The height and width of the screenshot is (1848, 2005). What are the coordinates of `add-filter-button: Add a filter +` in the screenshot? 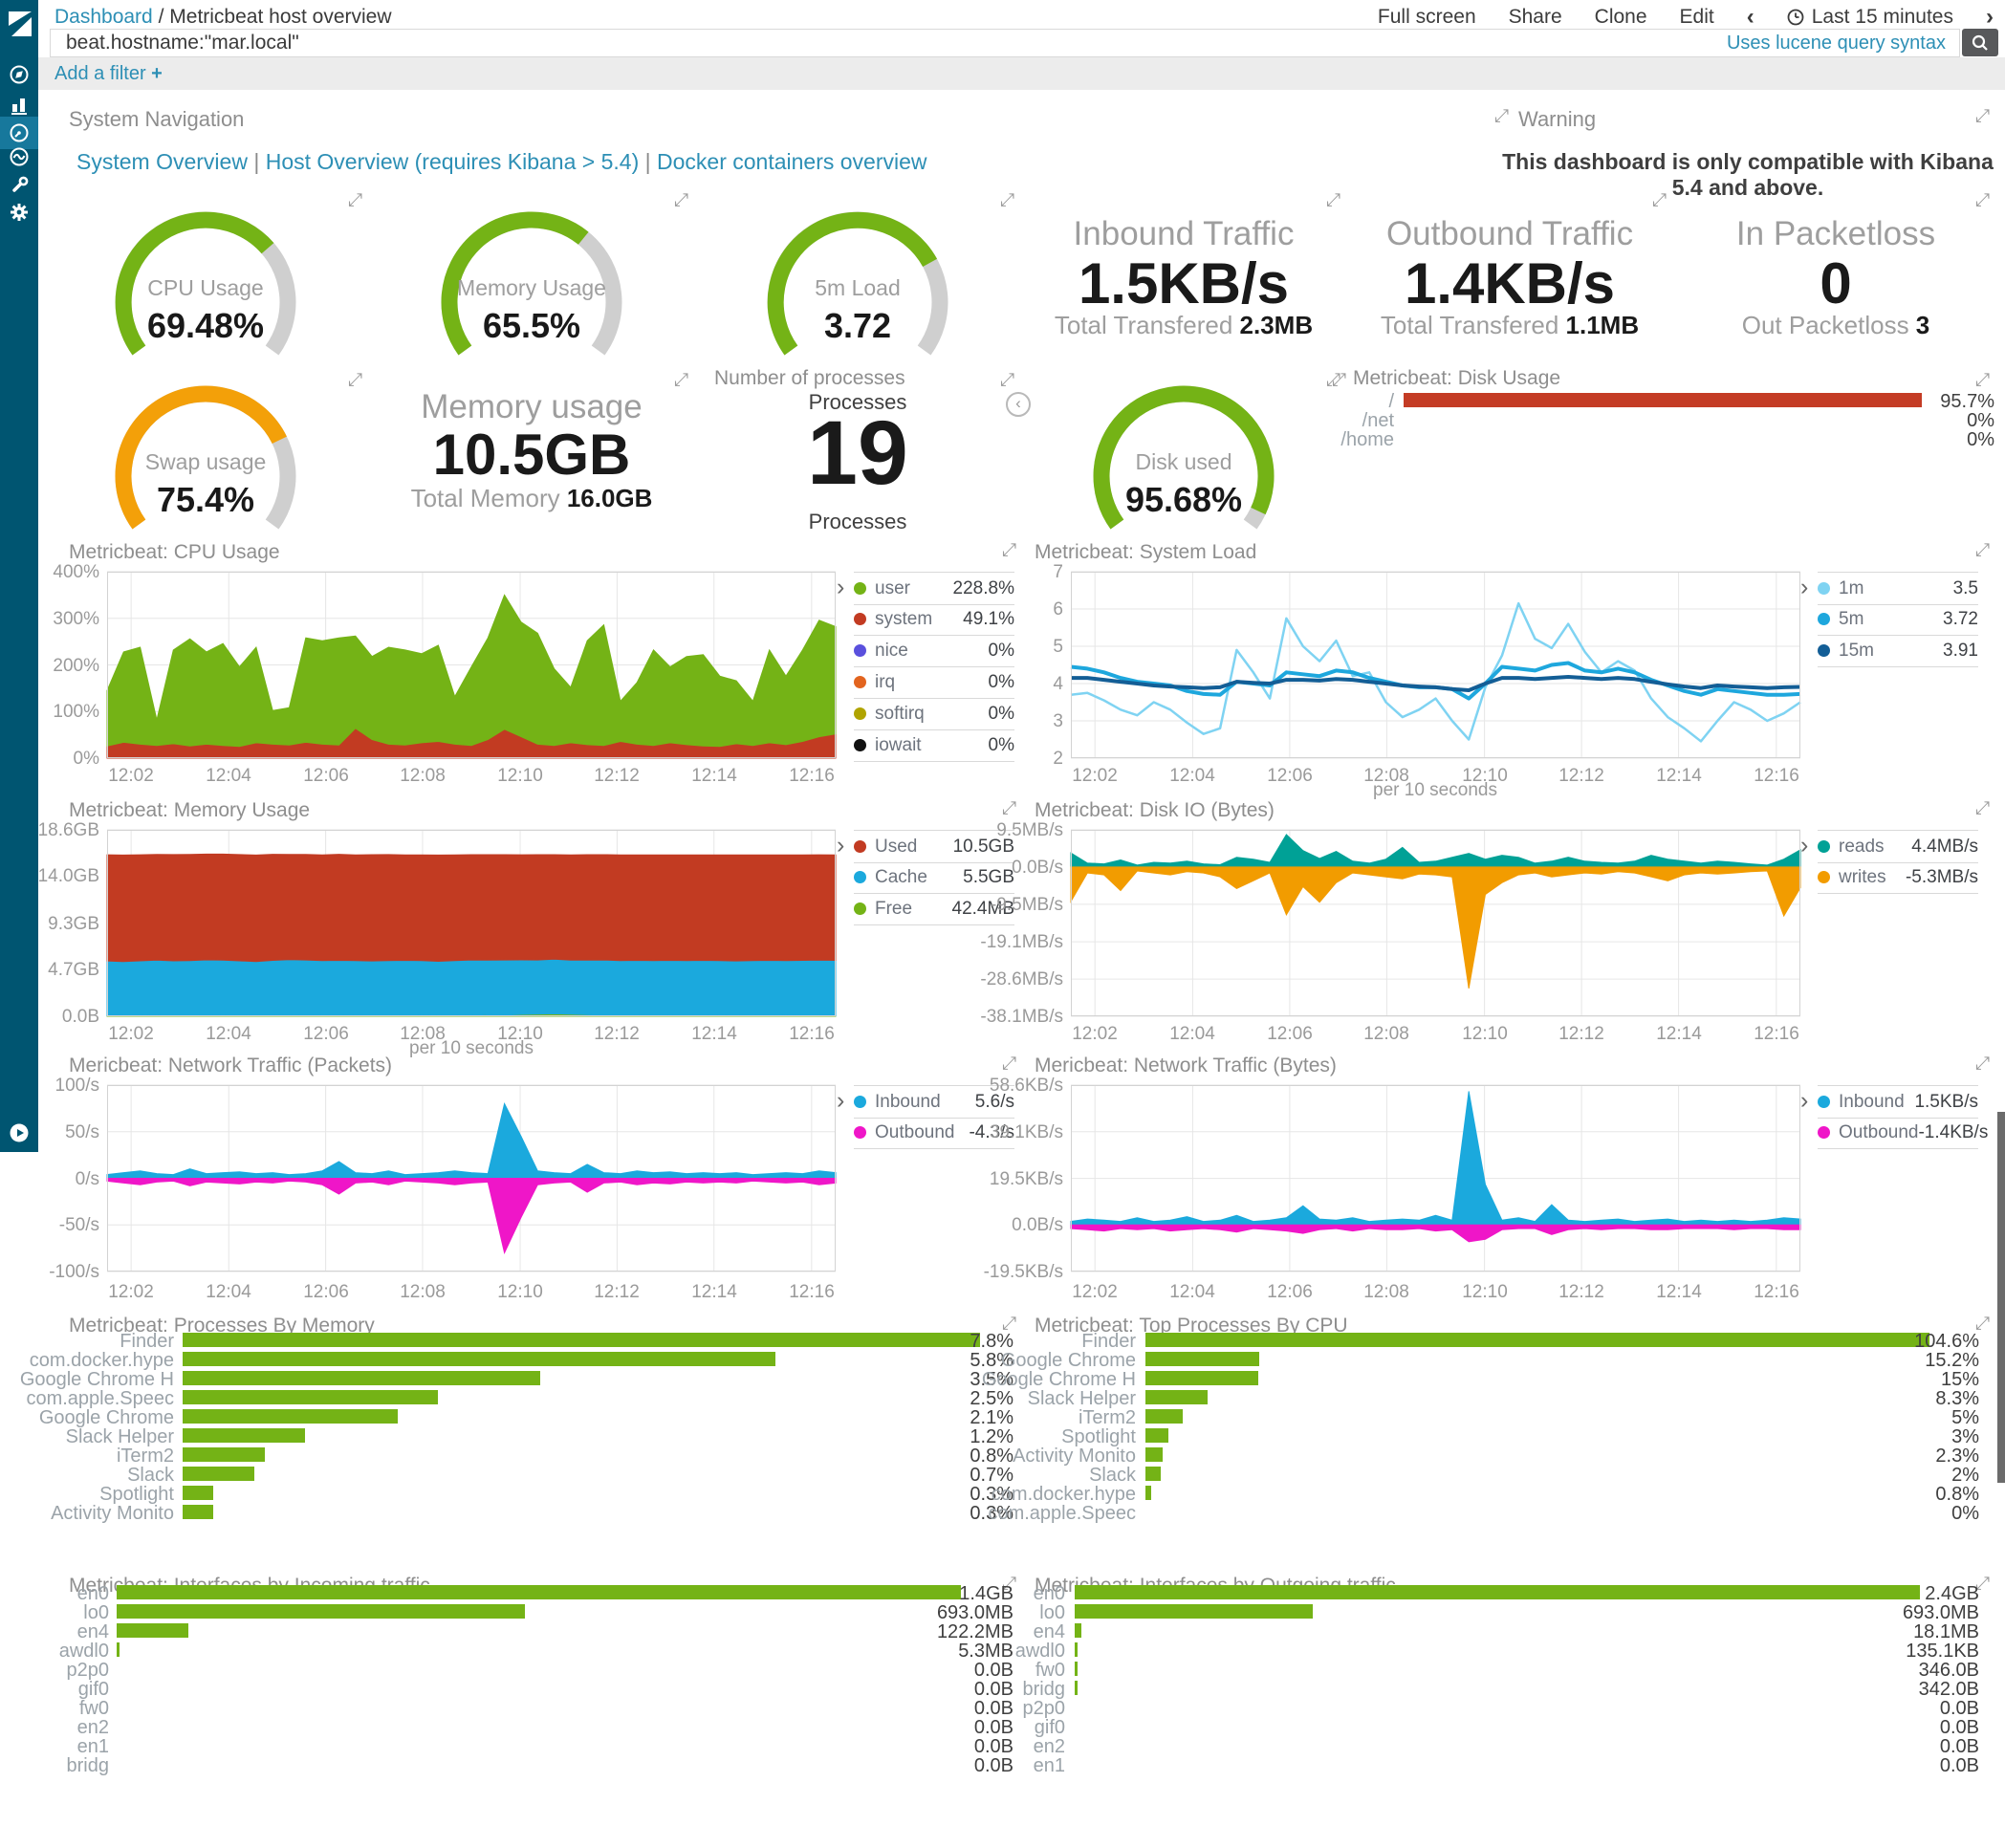 It's located at (108, 74).